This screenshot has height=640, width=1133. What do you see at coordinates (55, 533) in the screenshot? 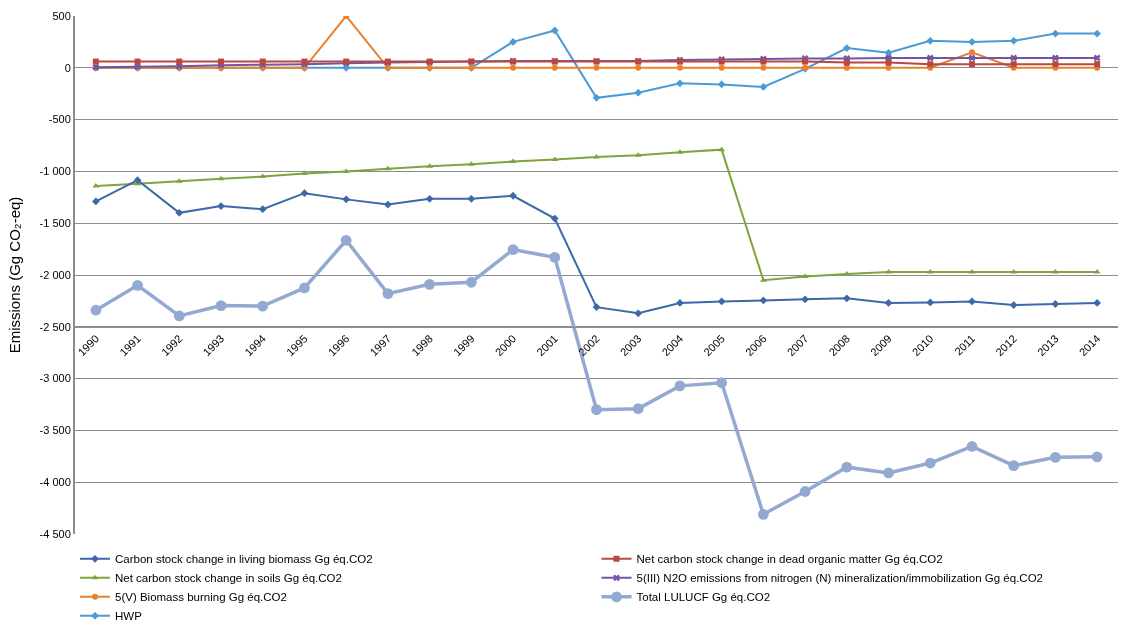
I see `y-tick-label: -4 500` at bounding box center [55, 533].